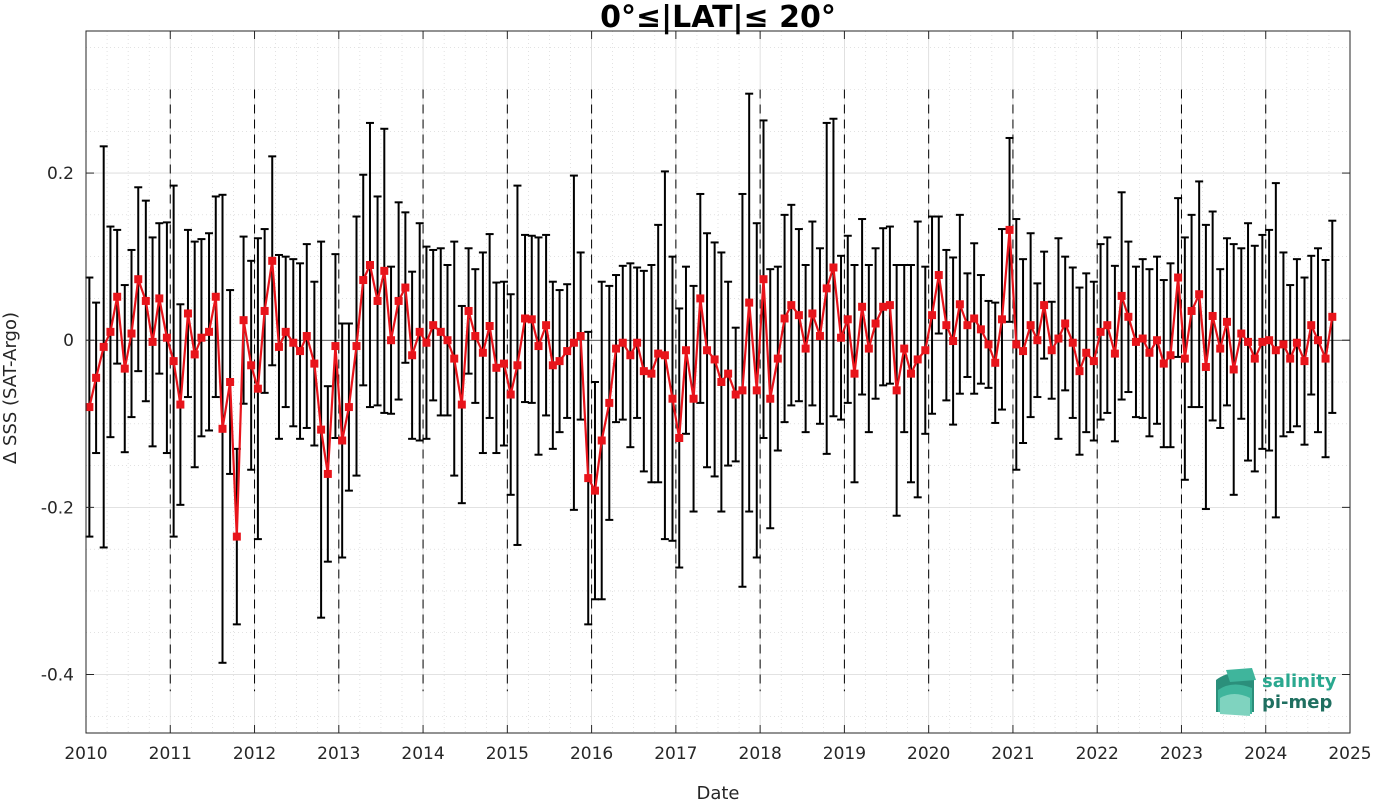  I want to click on logo-waves-icon, so click(1236, 692).